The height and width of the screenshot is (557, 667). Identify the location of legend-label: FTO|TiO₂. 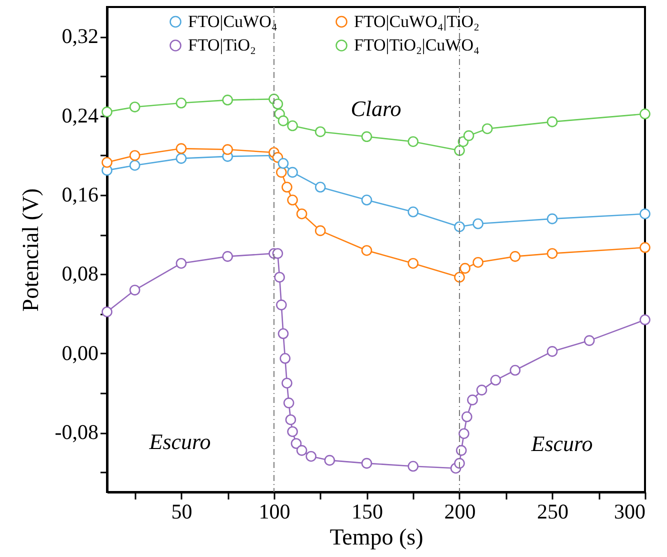
(222, 45).